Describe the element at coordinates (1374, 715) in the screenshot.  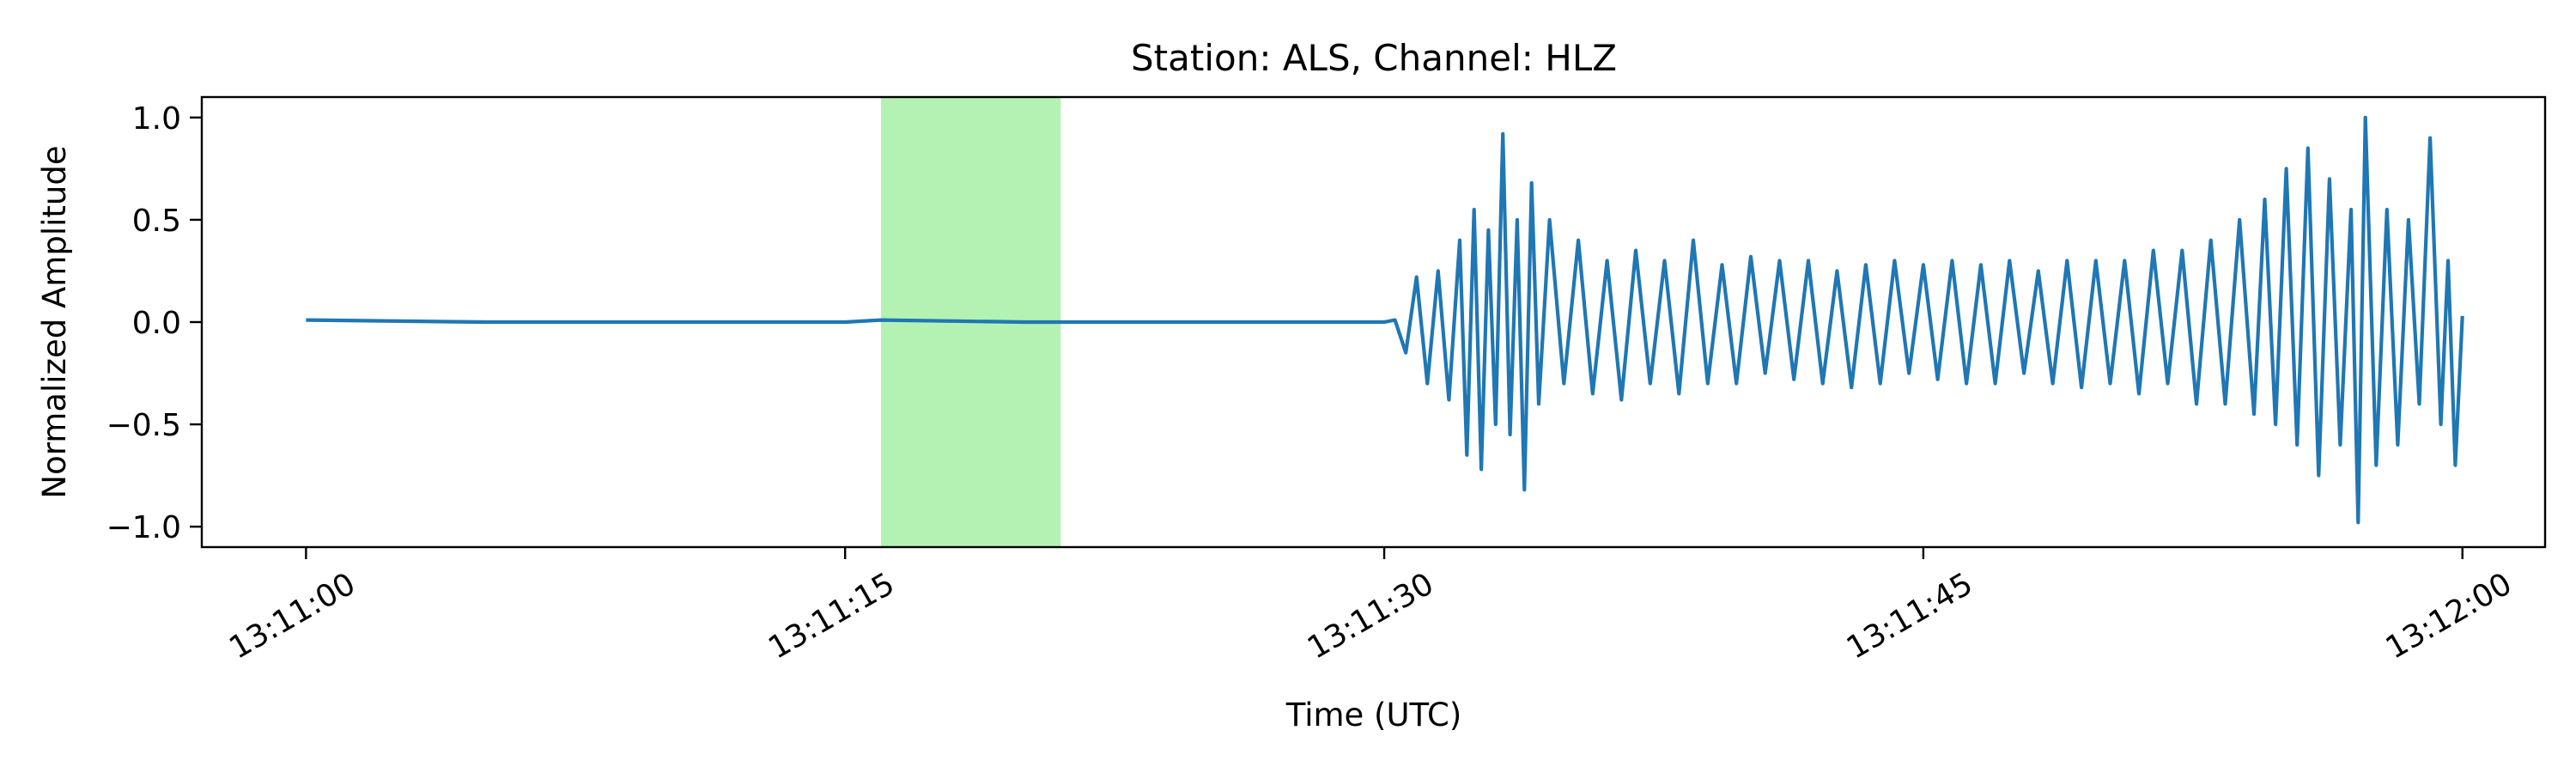
I see `x-axis-label: Time (UTC)` at that location.